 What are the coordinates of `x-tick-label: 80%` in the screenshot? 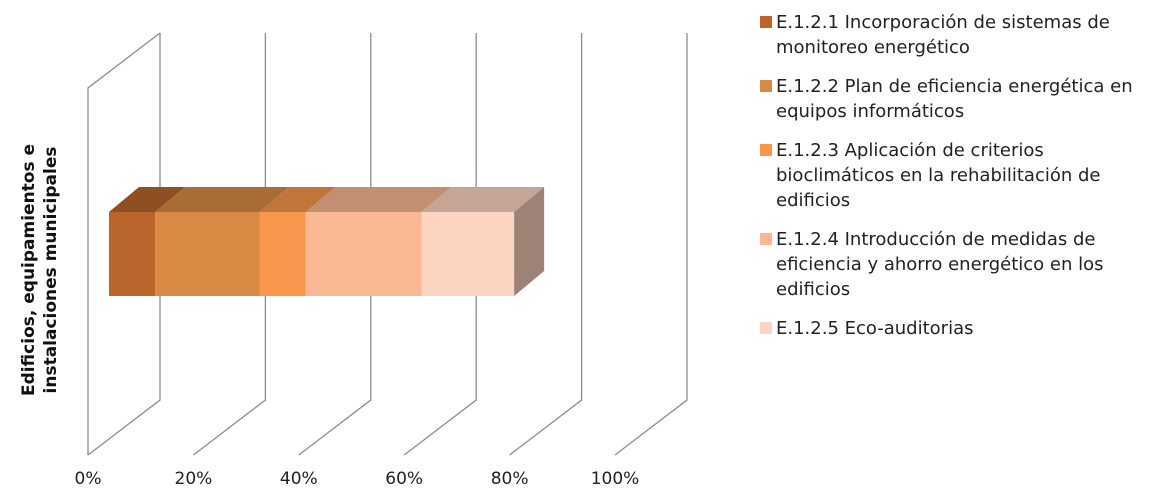 It's located at (510, 479).